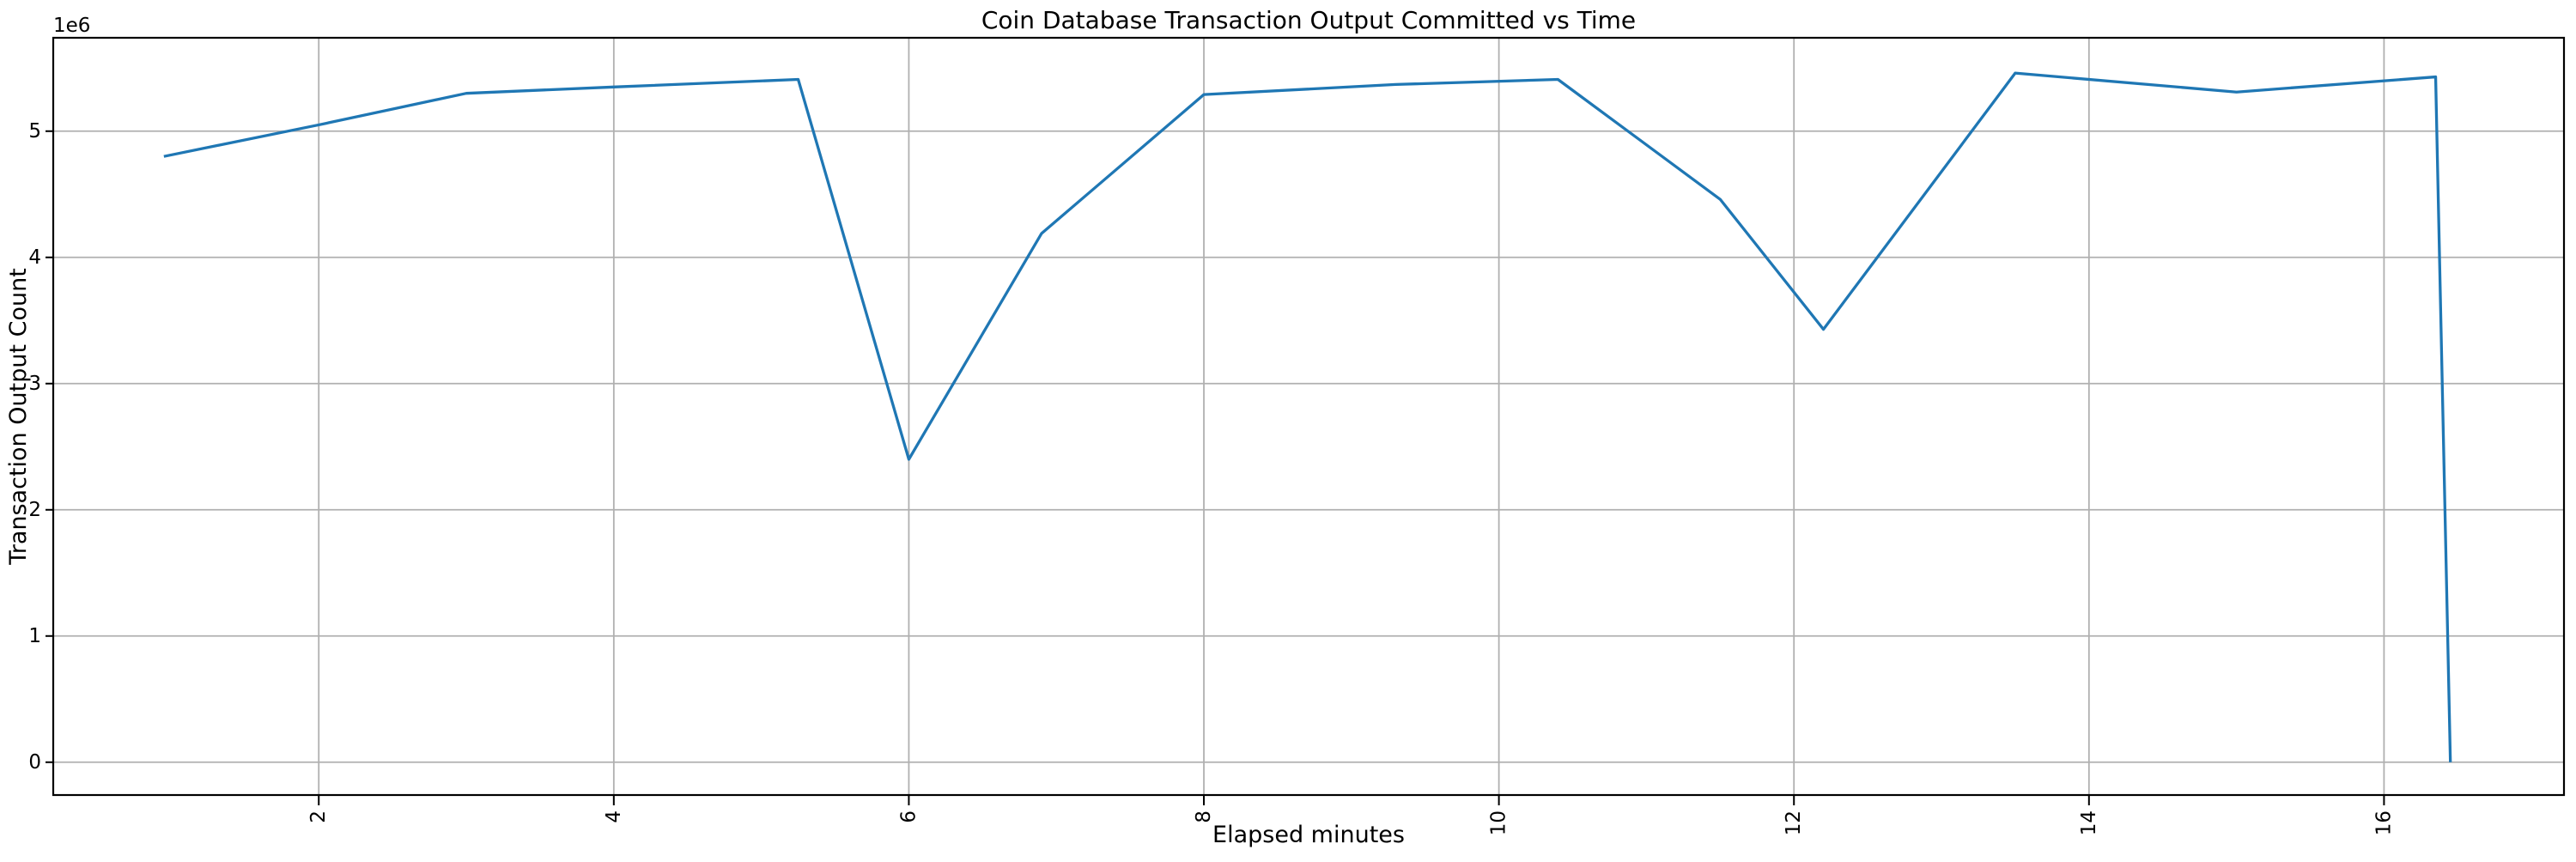 The width and height of the screenshot is (2576, 862). I want to click on y-tick-label: 3, so click(34, 384).